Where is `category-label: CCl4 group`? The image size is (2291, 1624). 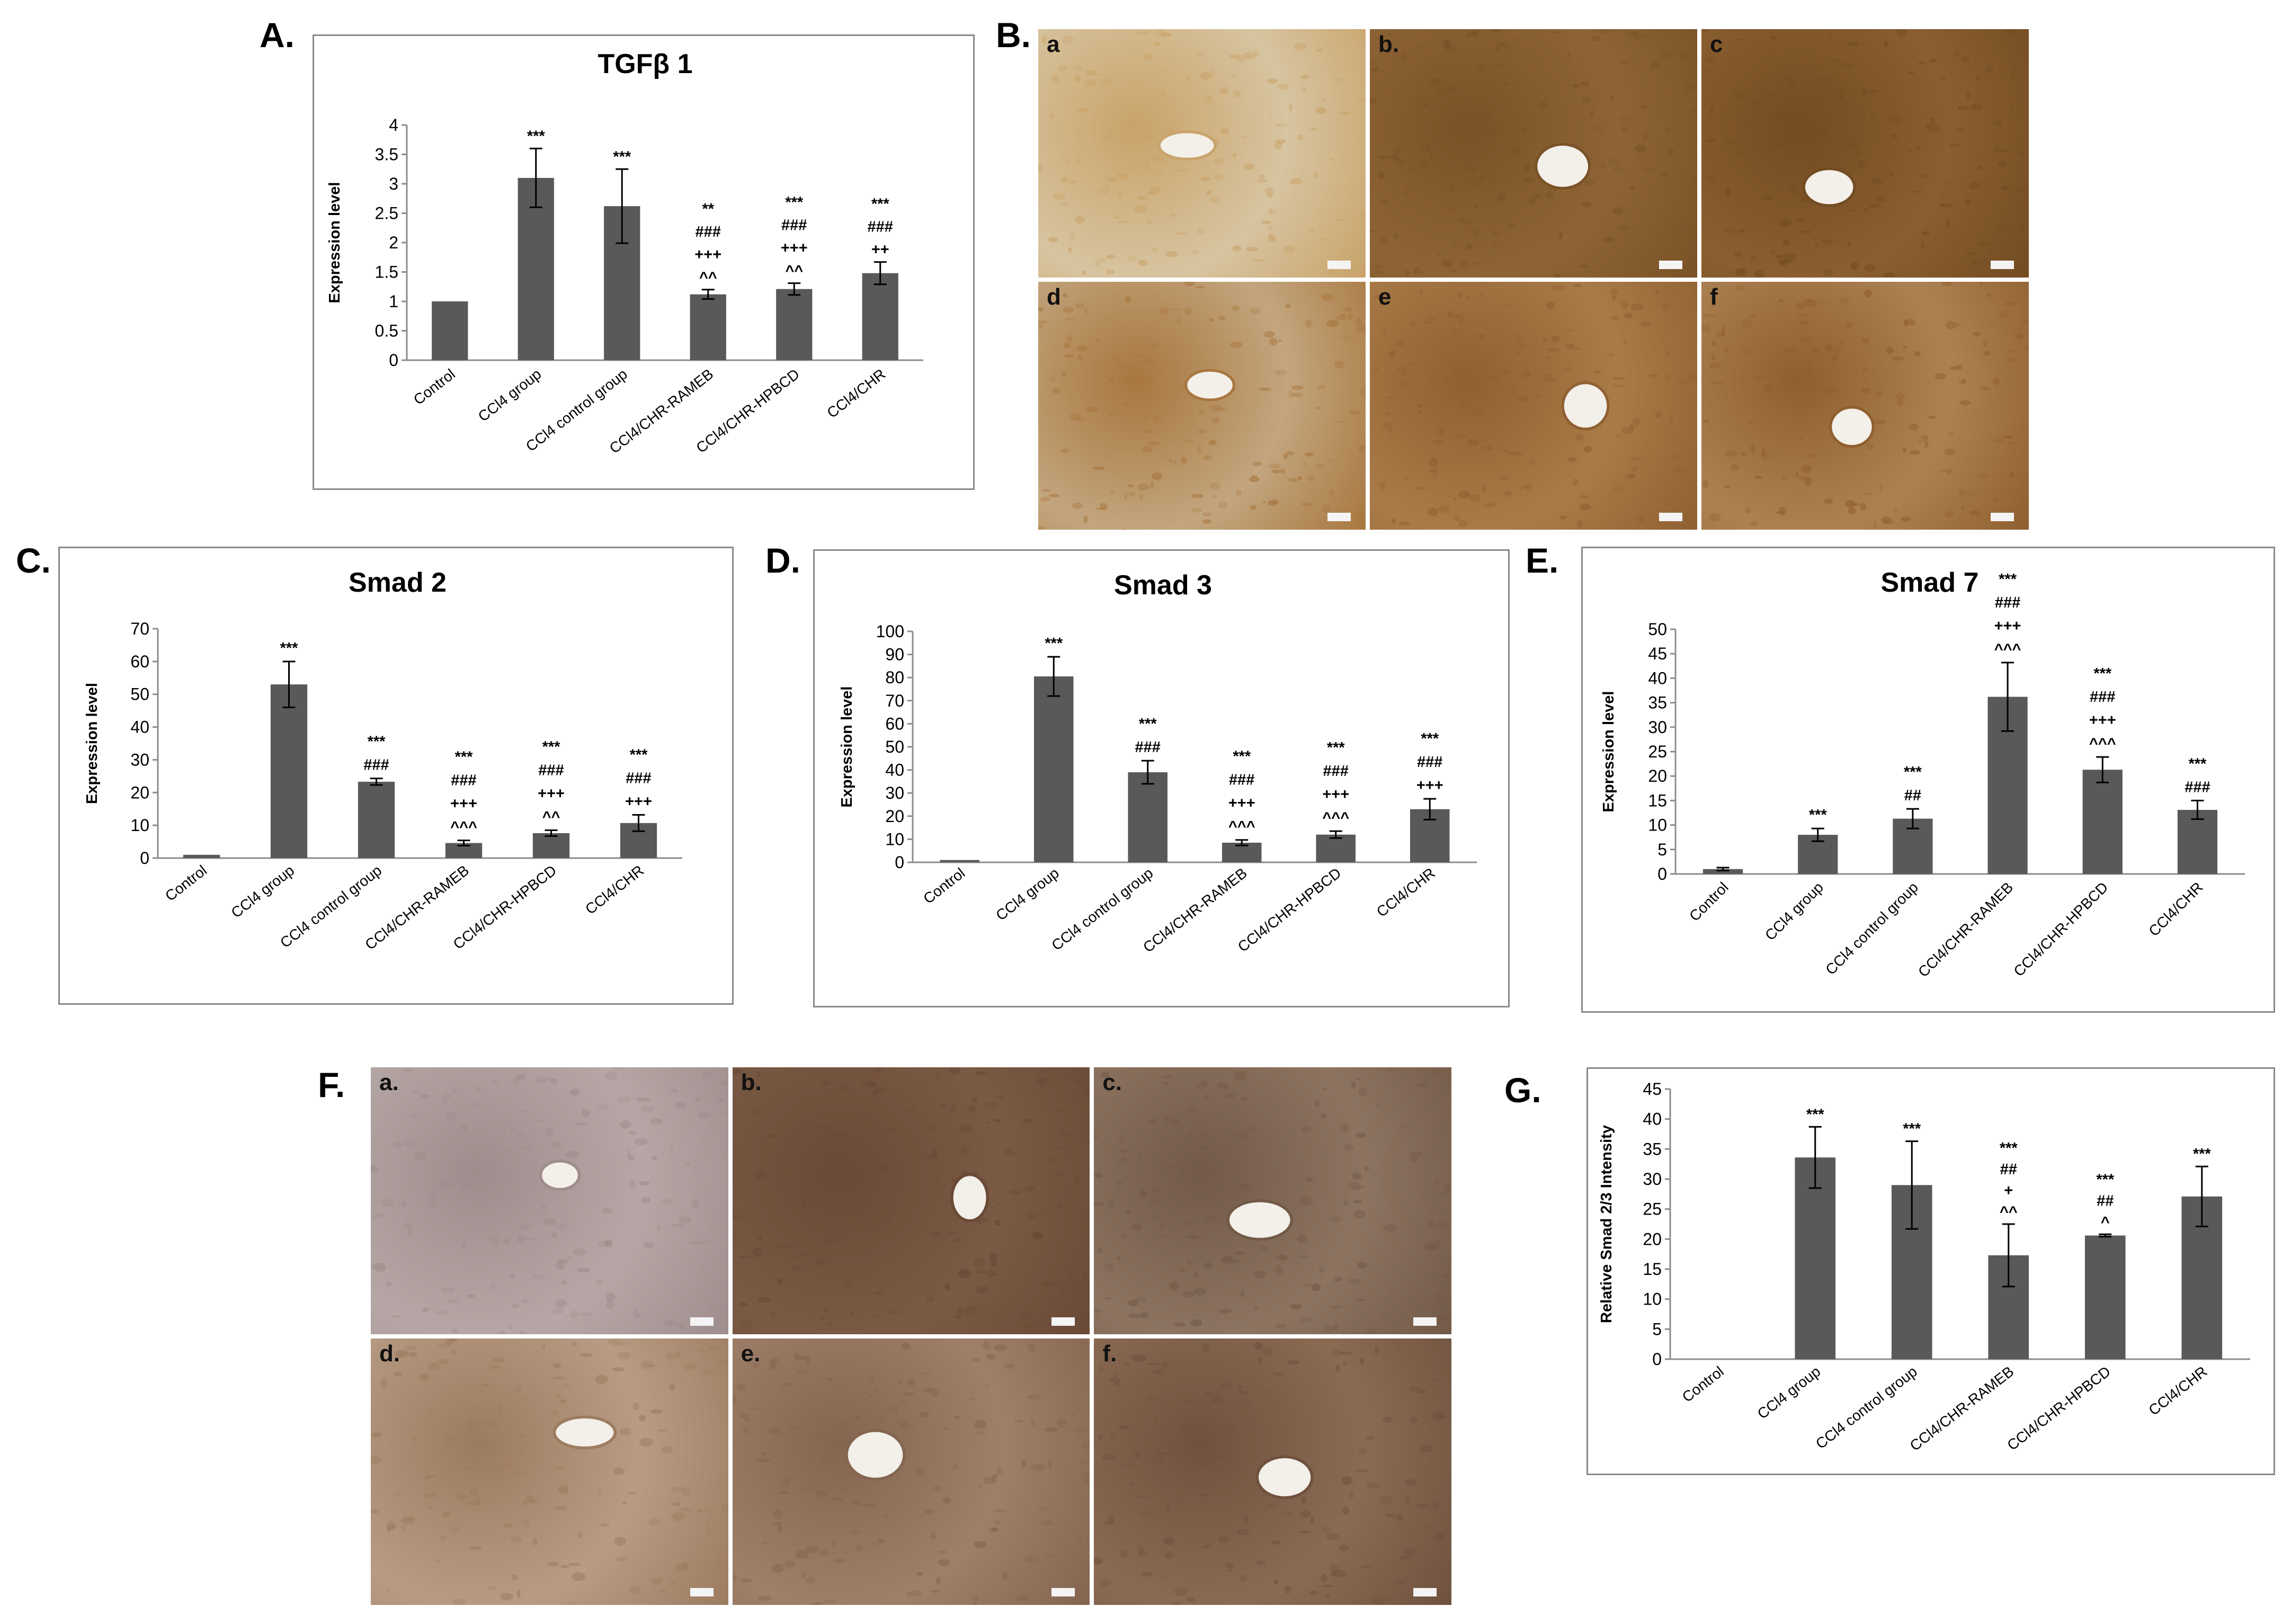
category-label: CCl4 group is located at coordinates (1794, 911).